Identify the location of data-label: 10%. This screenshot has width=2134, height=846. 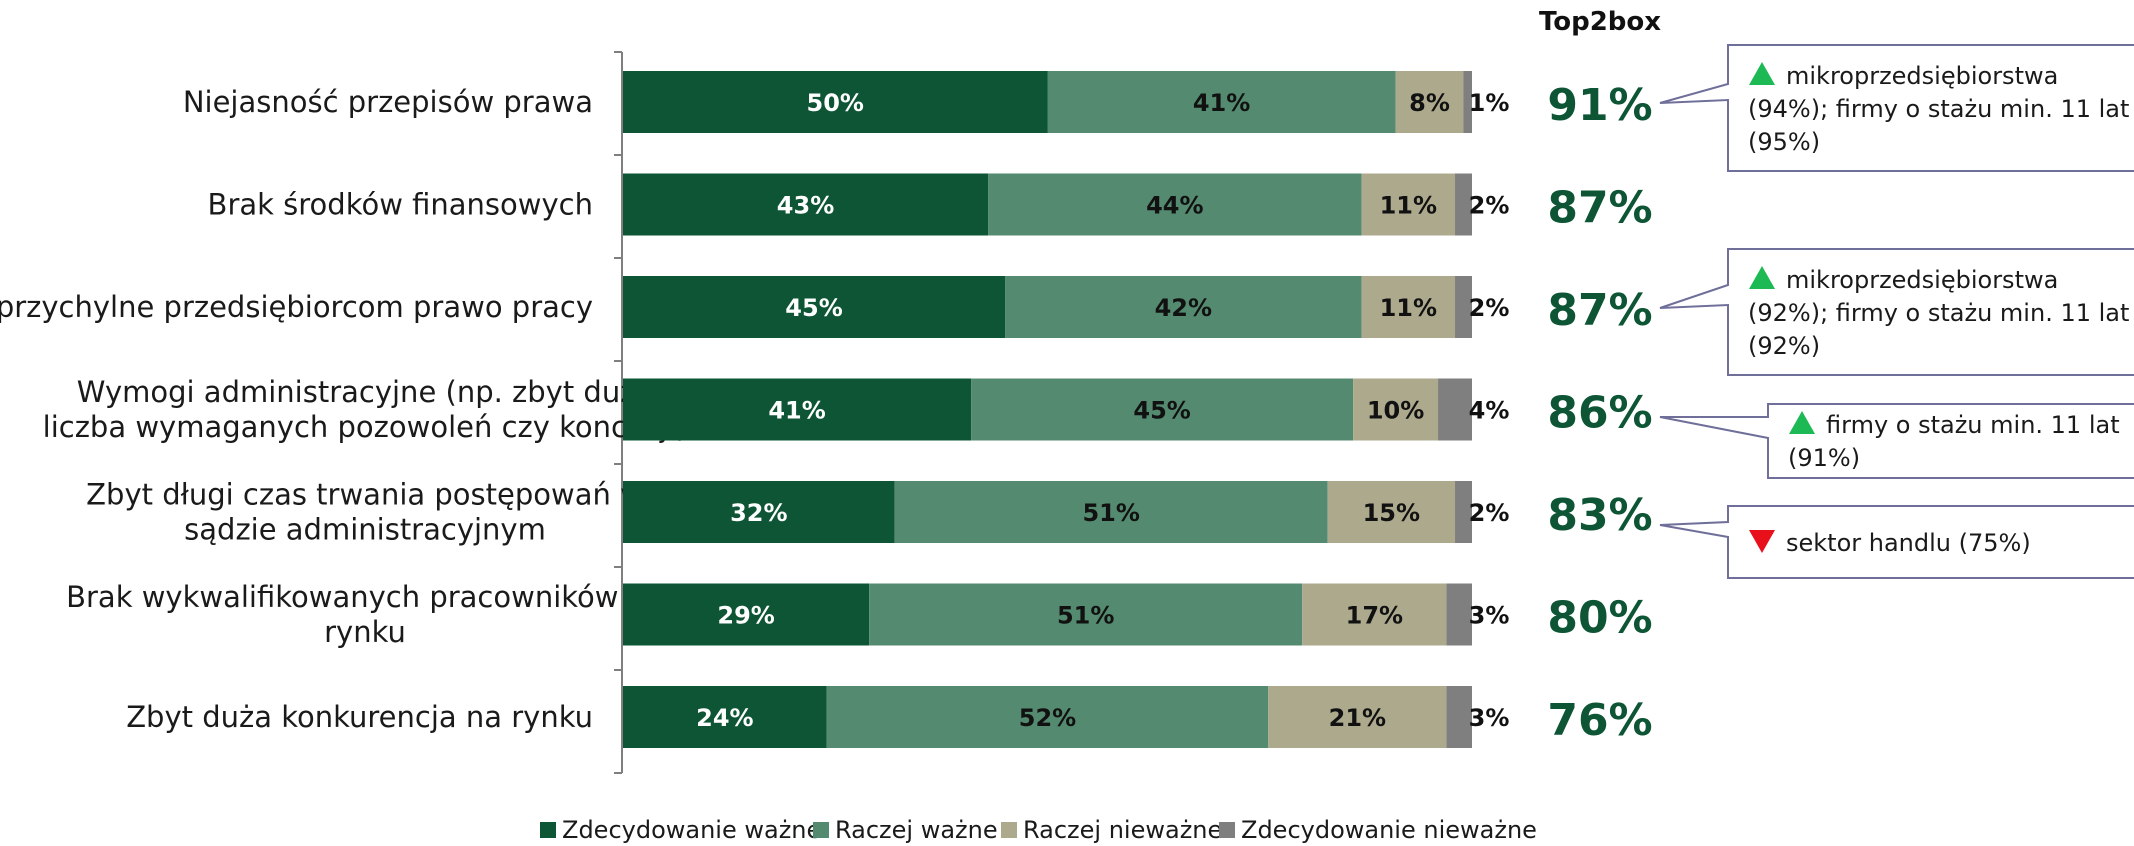
(1395, 411).